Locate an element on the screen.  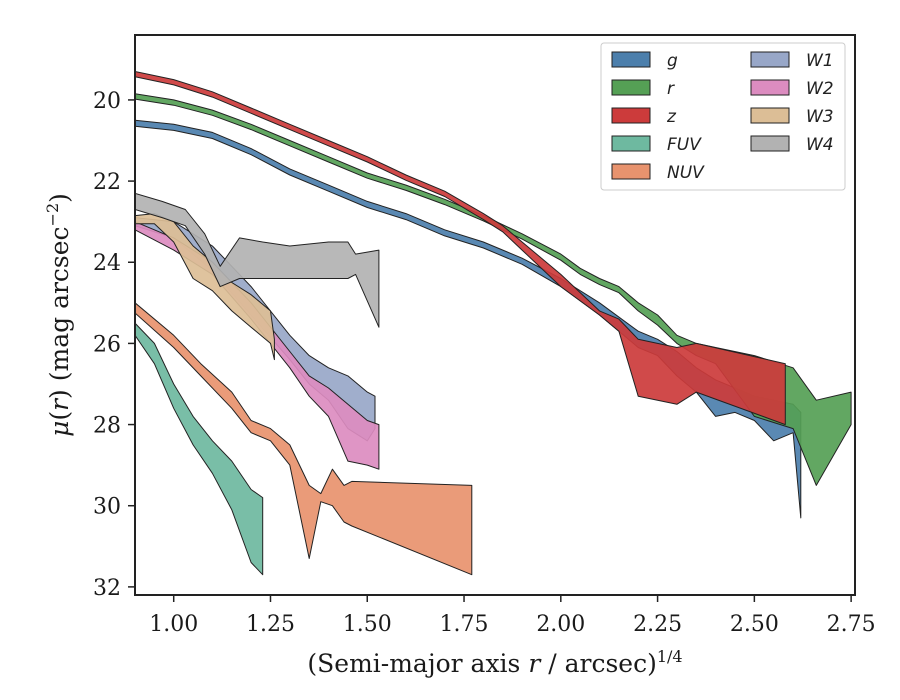
legend-swatch-r is located at coordinates (631, 87).